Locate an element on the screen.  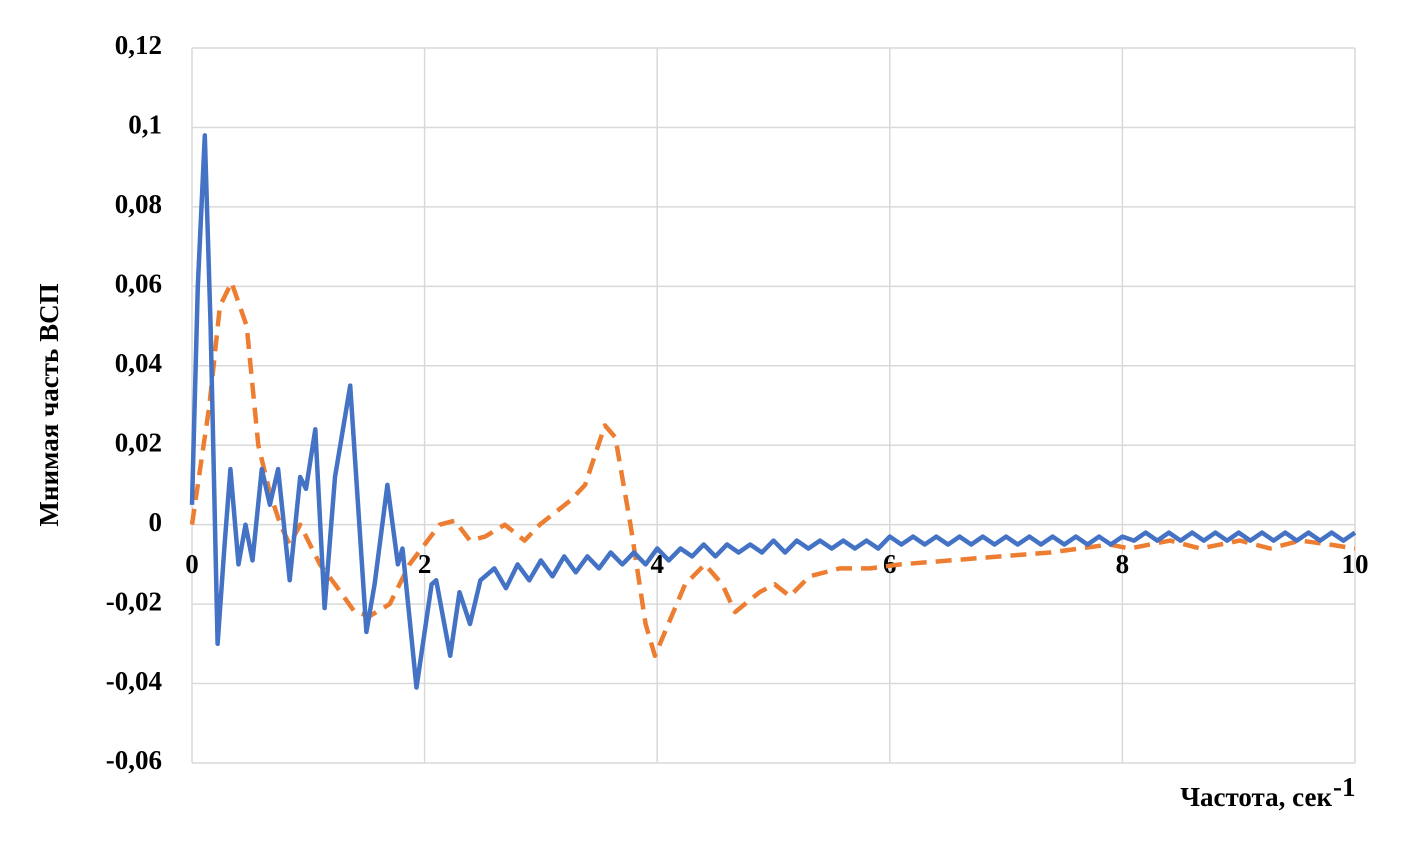
x-tick-label: 10 is located at coordinates (1355, 564).